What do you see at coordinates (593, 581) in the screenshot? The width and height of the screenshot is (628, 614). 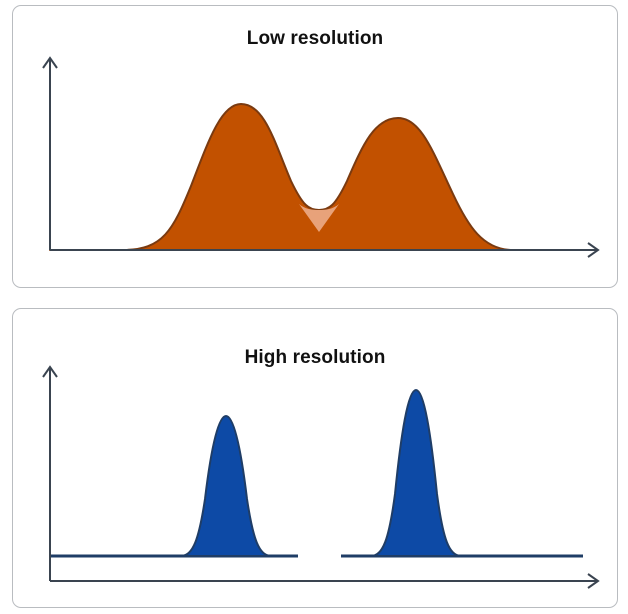 I see `high-resolution-x-axis-arrow` at bounding box center [593, 581].